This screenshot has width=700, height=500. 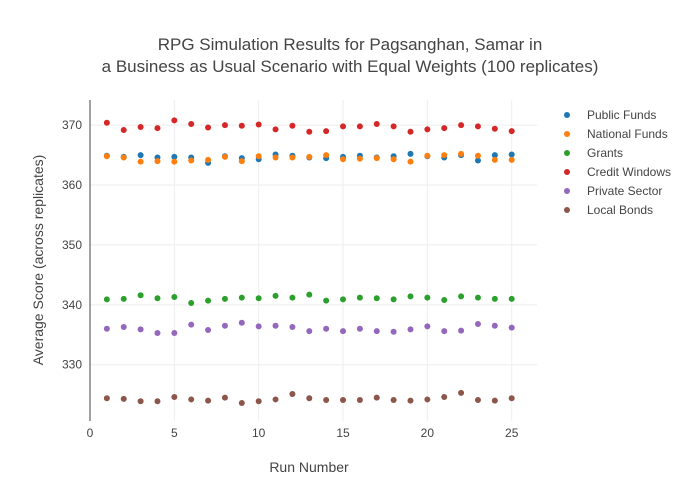 I want to click on x-tick-label: 20, so click(x=428, y=433).